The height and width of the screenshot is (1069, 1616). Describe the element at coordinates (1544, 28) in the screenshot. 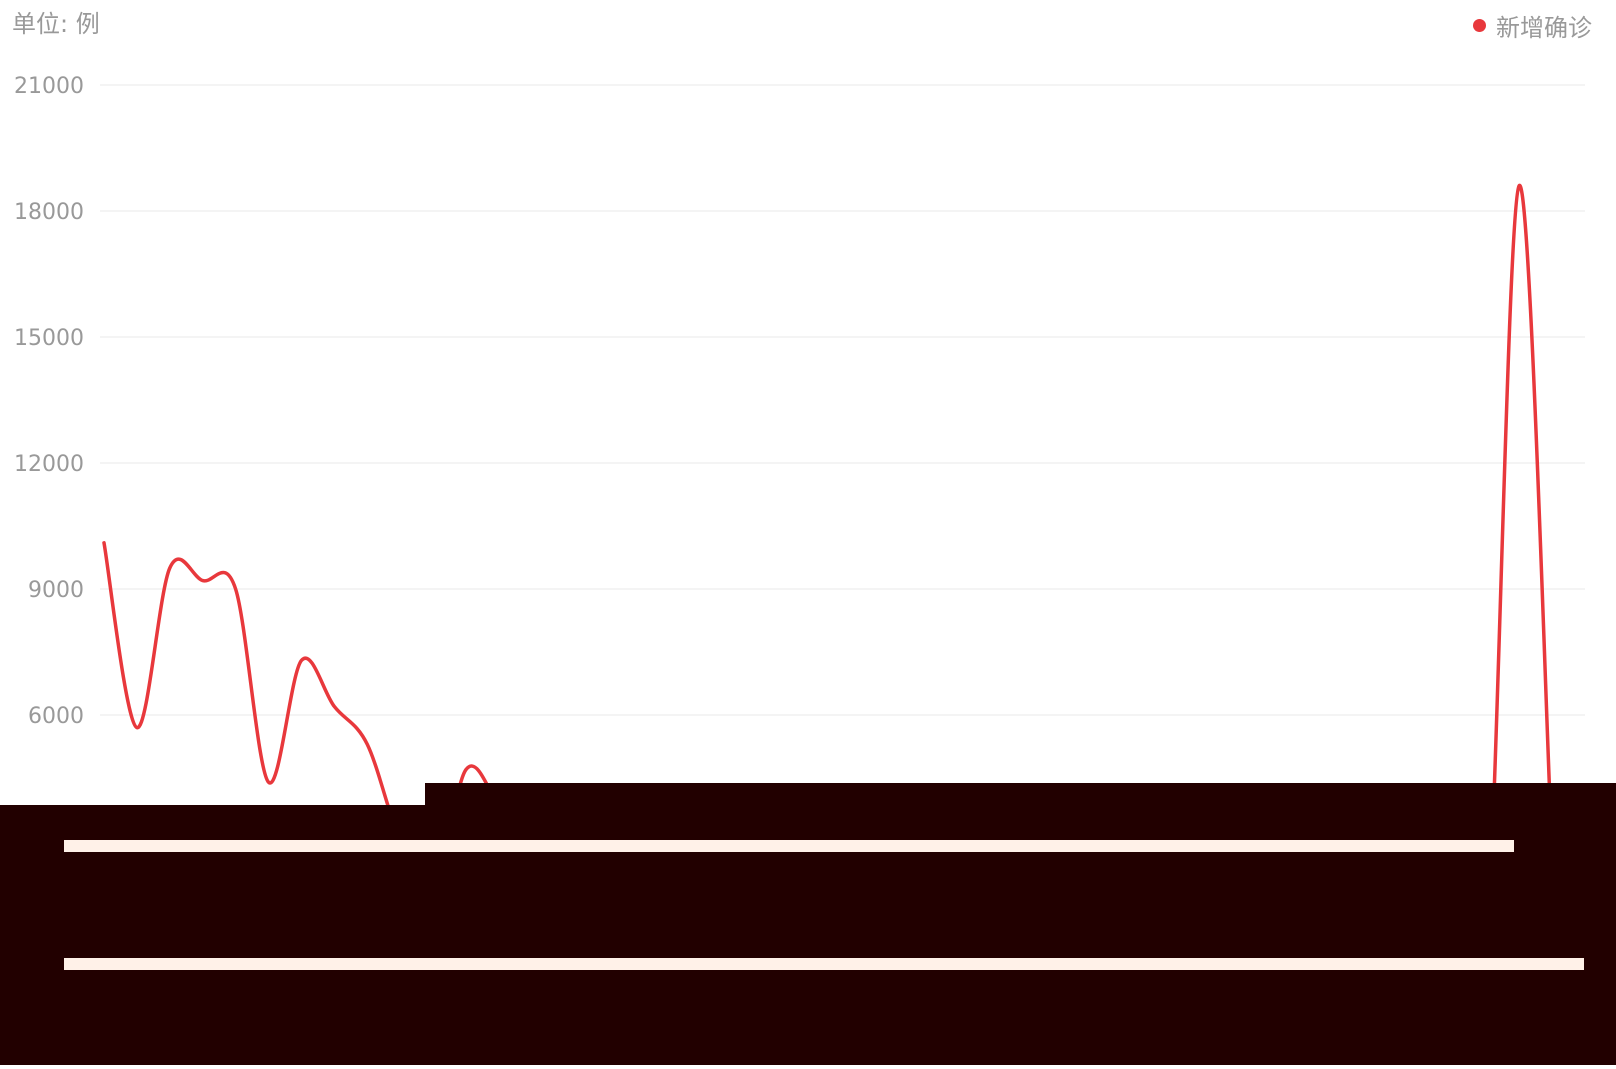

I see `legend-label: 新增确诊` at that location.